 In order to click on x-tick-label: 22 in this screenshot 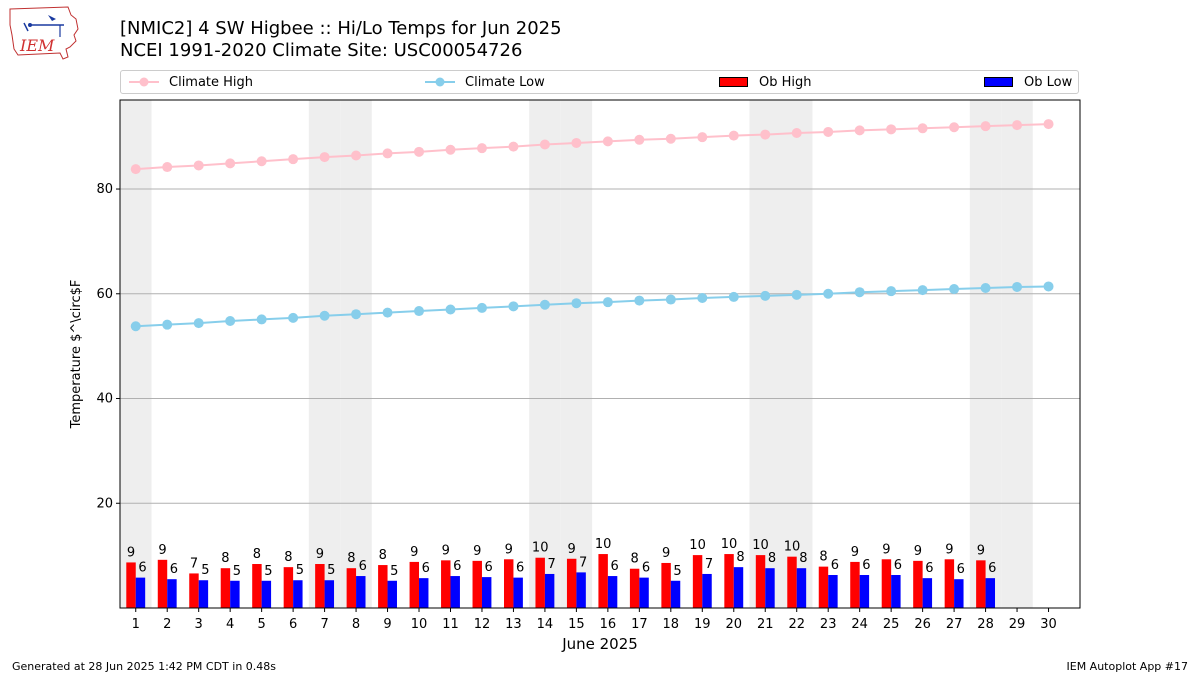, I will do `click(796, 624)`.